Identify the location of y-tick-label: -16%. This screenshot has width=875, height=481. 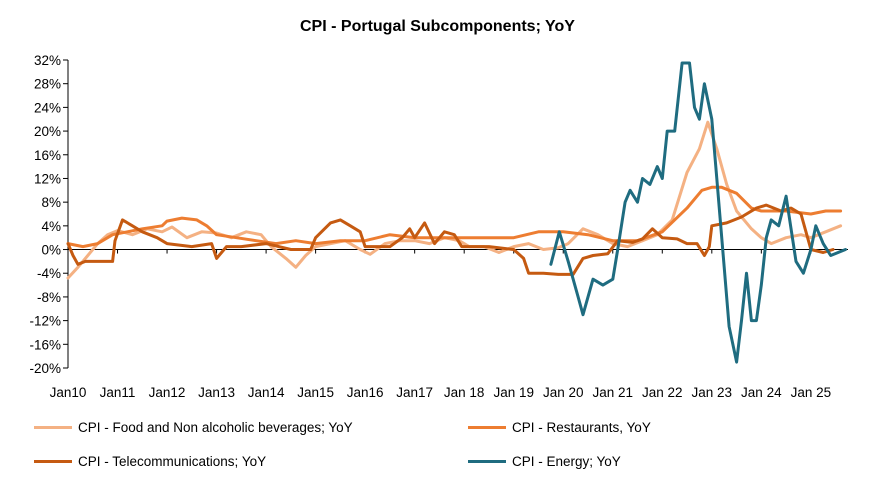
(45, 344).